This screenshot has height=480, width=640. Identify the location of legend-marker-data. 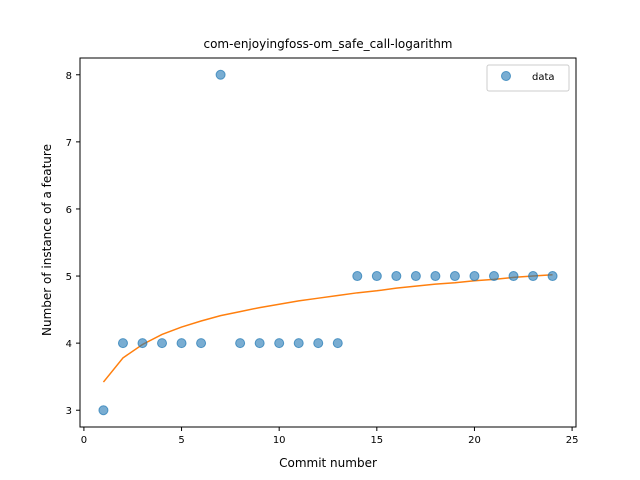
(506, 76).